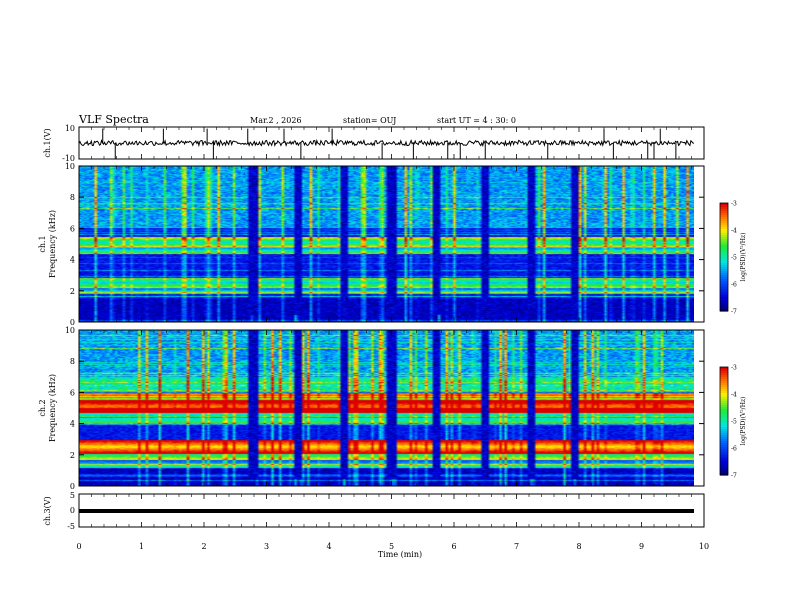  I want to click on ch1-spectrogram-ylabel: Frequency (kHz), so click(52, 244).